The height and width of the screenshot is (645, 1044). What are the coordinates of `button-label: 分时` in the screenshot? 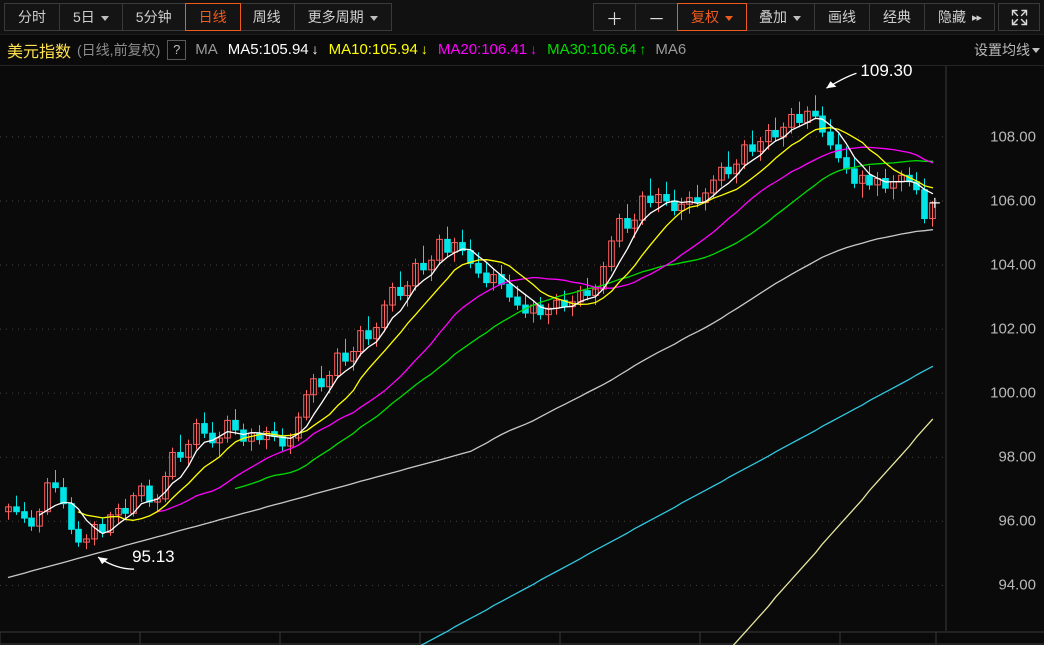 It's located at (32, 17).